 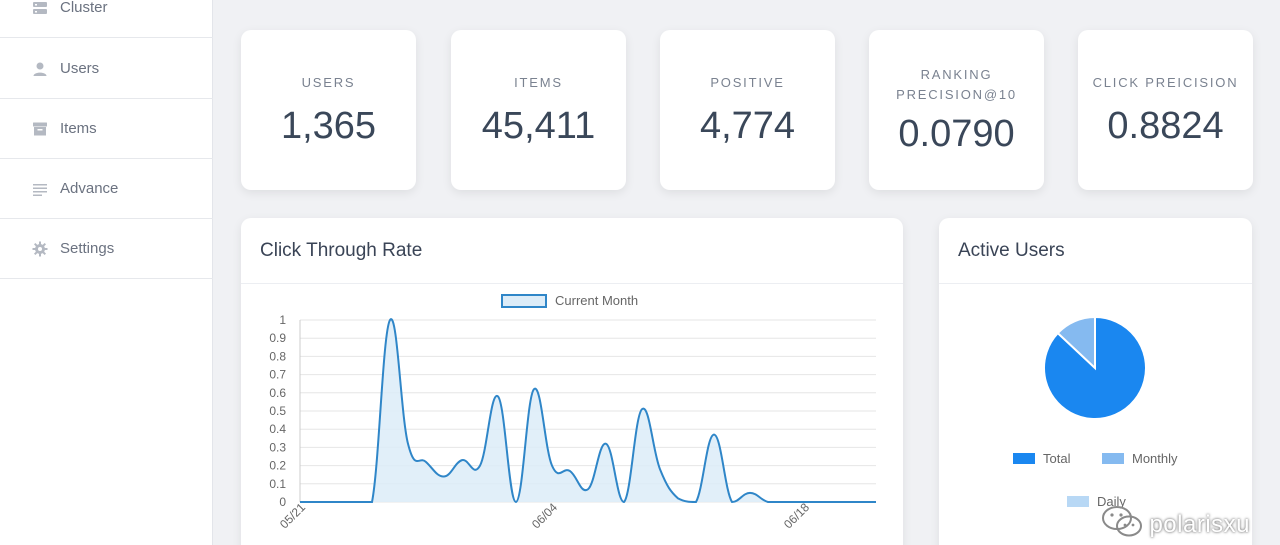 What do you see at coordinates (1076, 343) in the screenshot?
I see `pie-slice` at bounding box center [1076, 343].